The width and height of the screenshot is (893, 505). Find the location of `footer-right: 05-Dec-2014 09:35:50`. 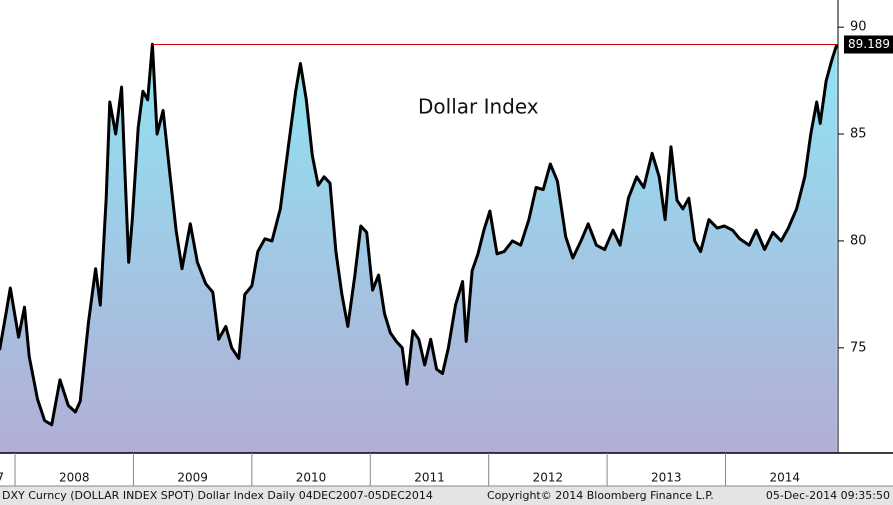

footer-right: 05-Dec-2014 09:35:50 is located at coordinates (828, 495).